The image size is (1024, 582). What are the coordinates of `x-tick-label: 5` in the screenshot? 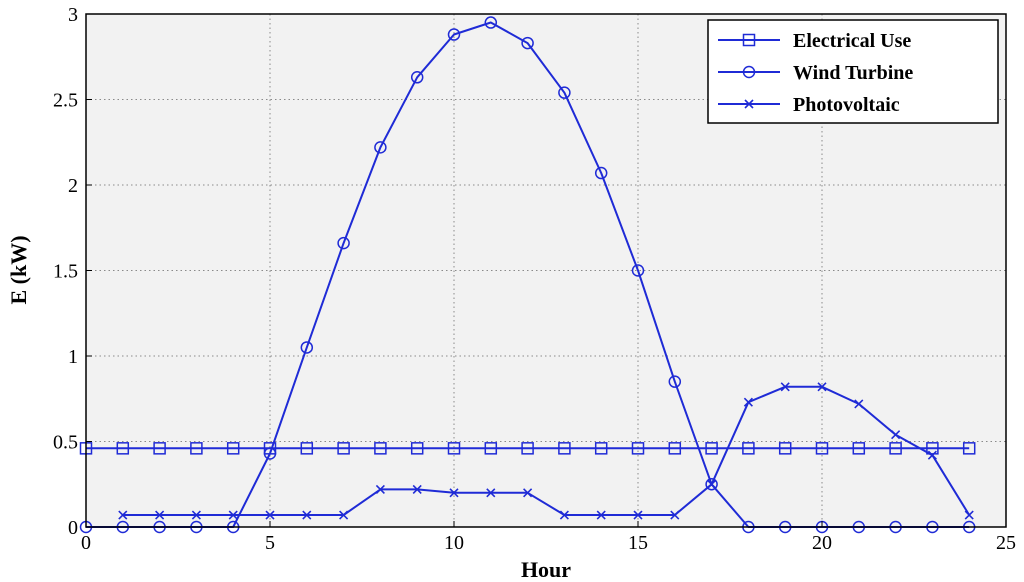 It's located at (270, 543).